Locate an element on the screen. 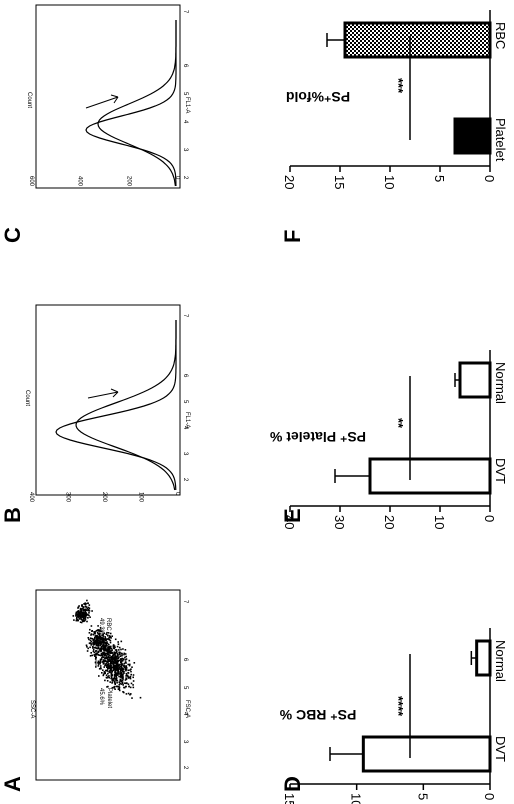  panel-c-ytick-label: 0 is located at coordinates (177, 178).